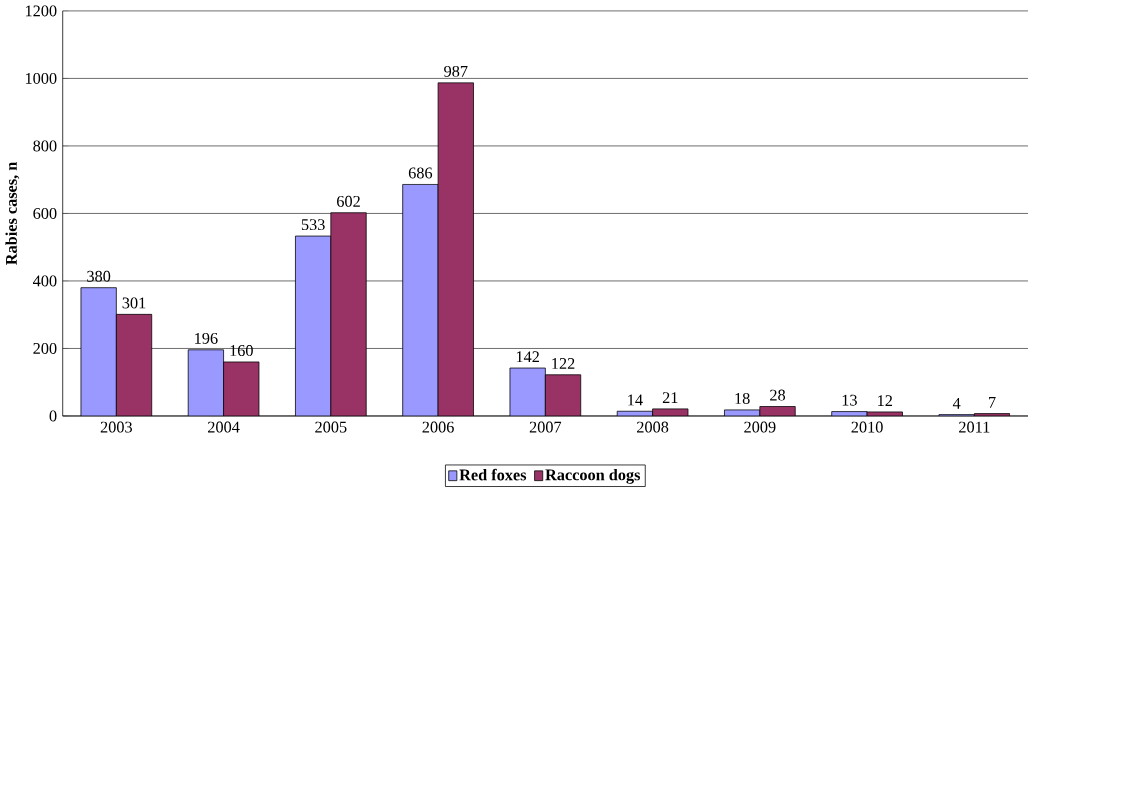  I want to click on y-tick-label: 200, so click(45, 348).